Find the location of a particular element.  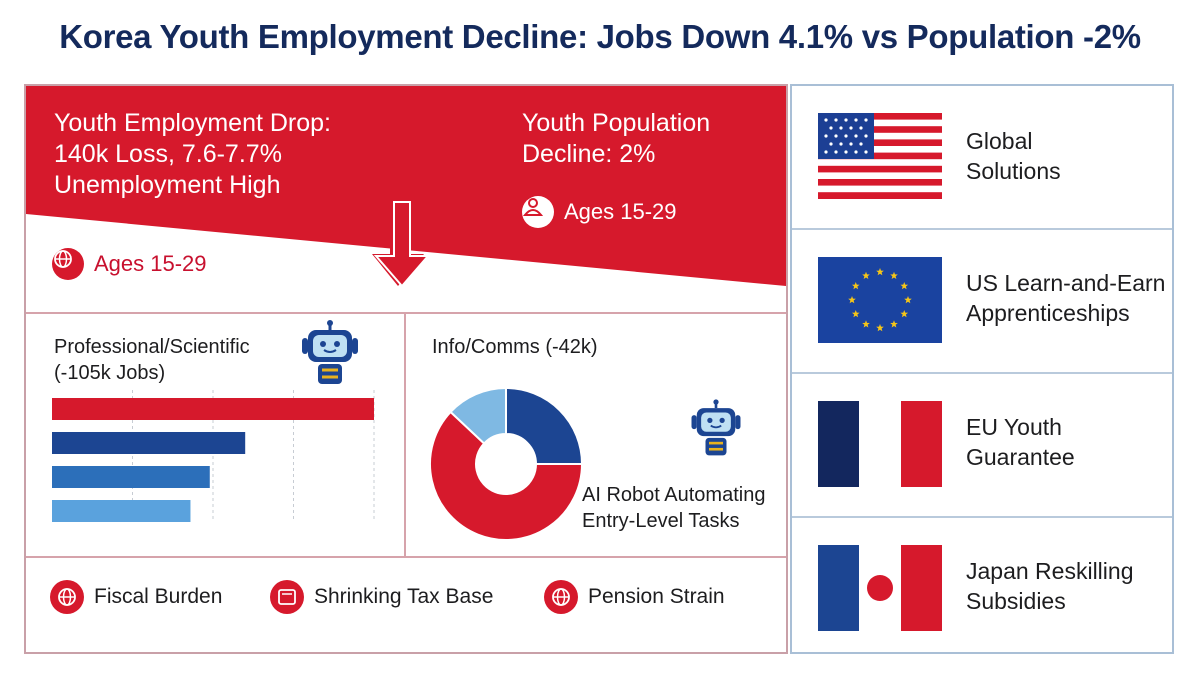

info-comms-title: Info/Comms (-42k) is located at coordinates (515, 347).